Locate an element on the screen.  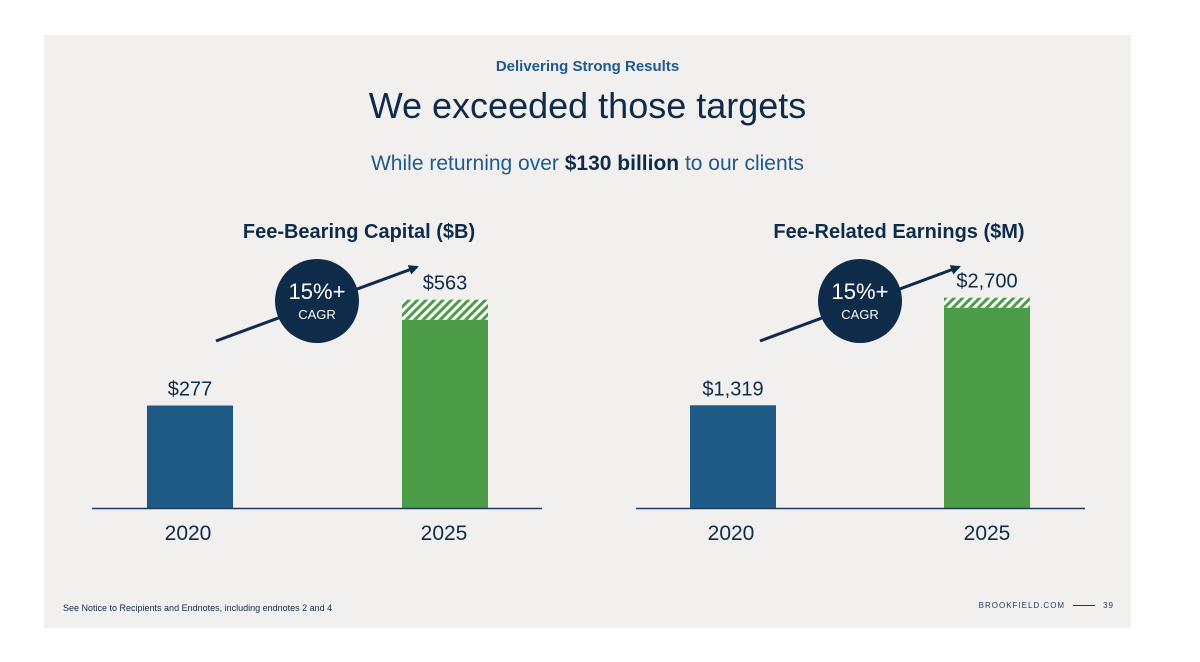
chart1-value-label-2025: $563 is located at coordinates (445, 284).